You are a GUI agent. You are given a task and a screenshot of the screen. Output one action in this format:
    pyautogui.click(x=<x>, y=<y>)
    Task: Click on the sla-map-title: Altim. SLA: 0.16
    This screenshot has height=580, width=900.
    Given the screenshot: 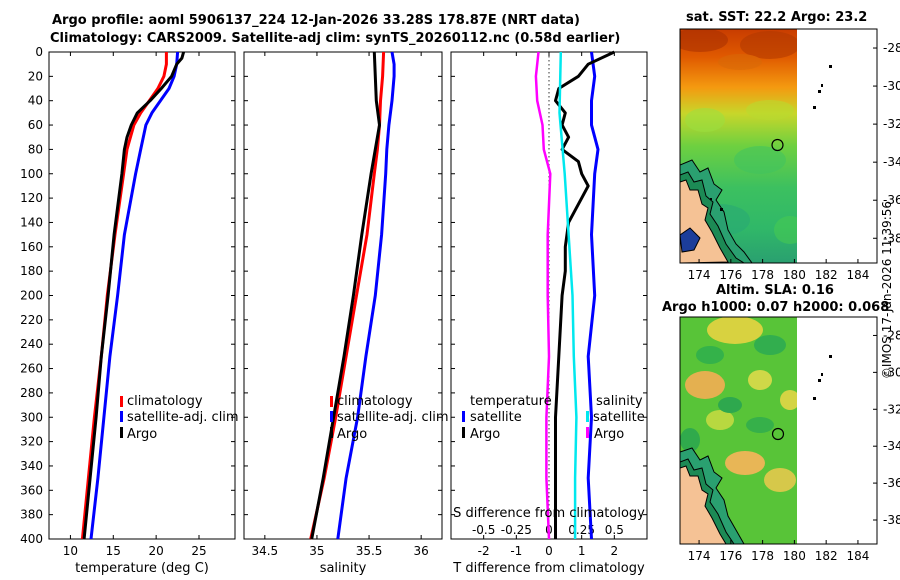 What is the action you would take?
    pyautogui.click(x=775, y=290)
    